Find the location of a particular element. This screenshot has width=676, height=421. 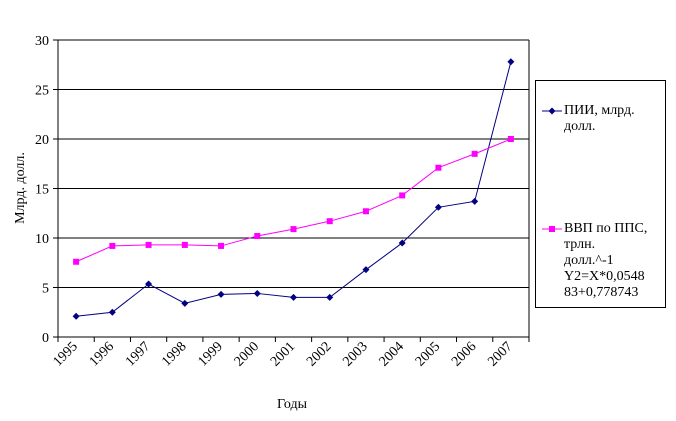

x-tick-label: 1995 is located at coordinates (66, 354).